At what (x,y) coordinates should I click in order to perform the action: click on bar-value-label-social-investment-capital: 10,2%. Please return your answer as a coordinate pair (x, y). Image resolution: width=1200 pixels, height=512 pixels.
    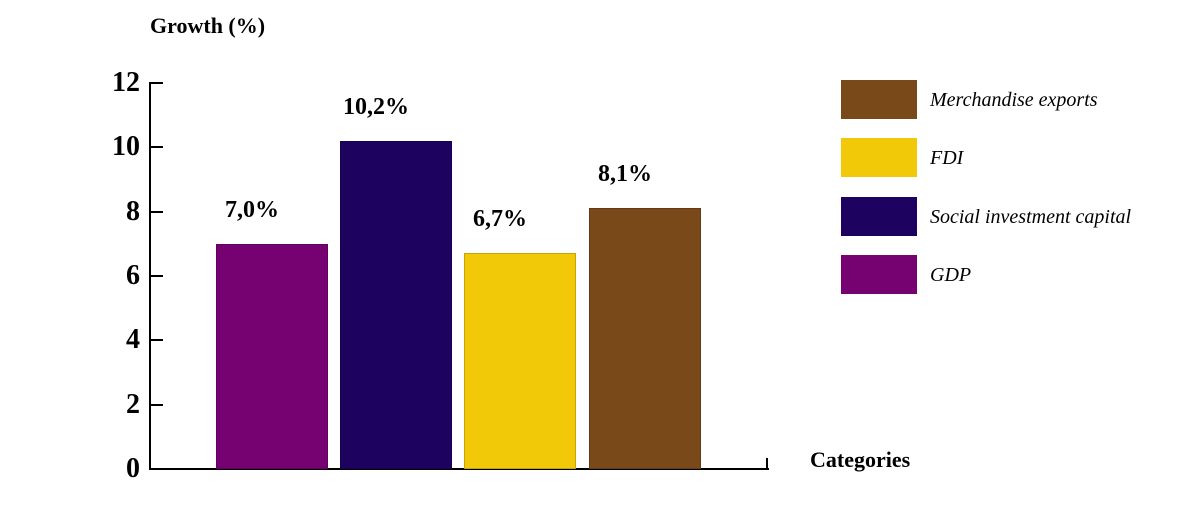
    Looking at the image, I should click on (376, 106).